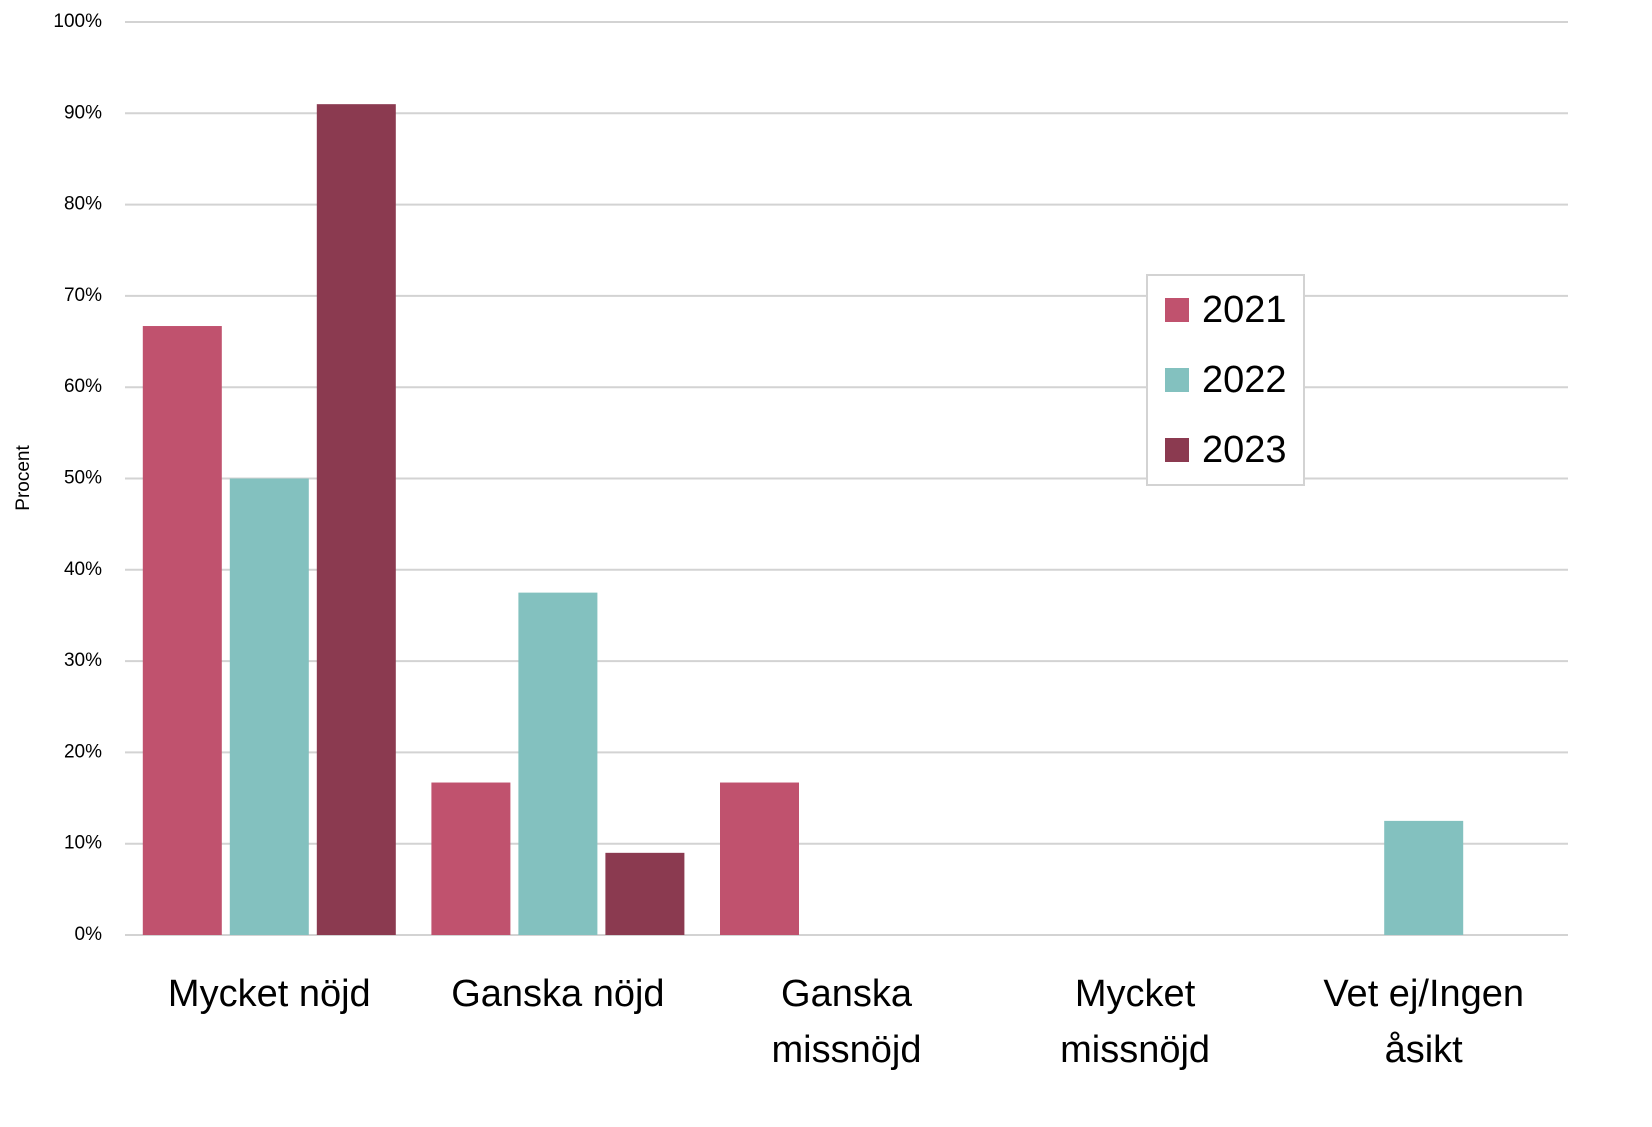 This screenshot has height=1127, width=1652. Describe the element at coordinates (846, 1022) in the screenshot. I see `x-tick-label: Ganska missnöjd` at that location.